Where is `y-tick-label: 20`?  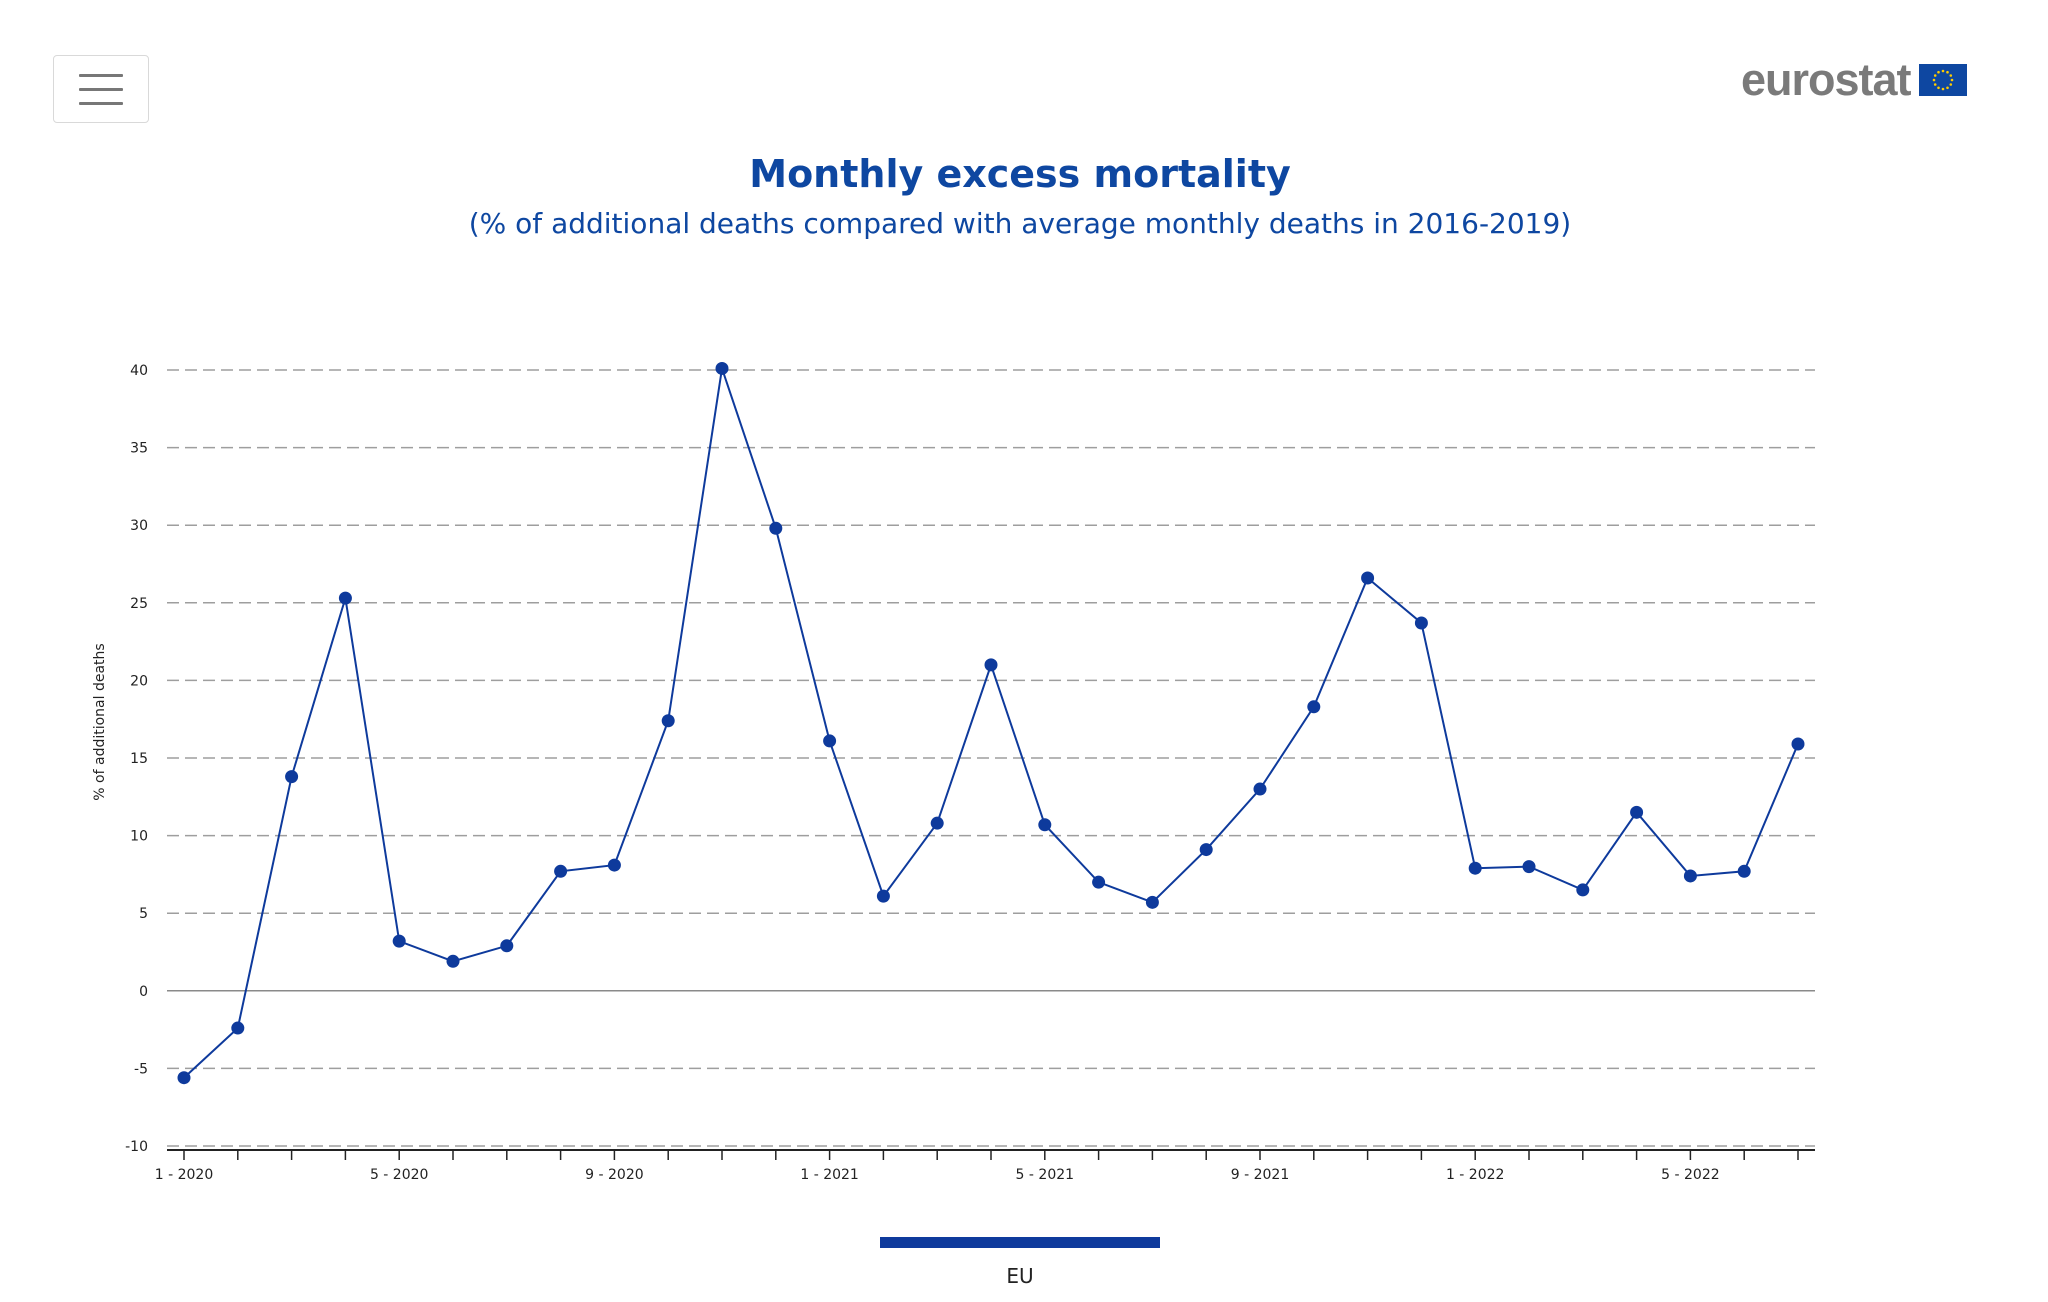
y-tick-label: 20 is located at coordinates (139, 681).